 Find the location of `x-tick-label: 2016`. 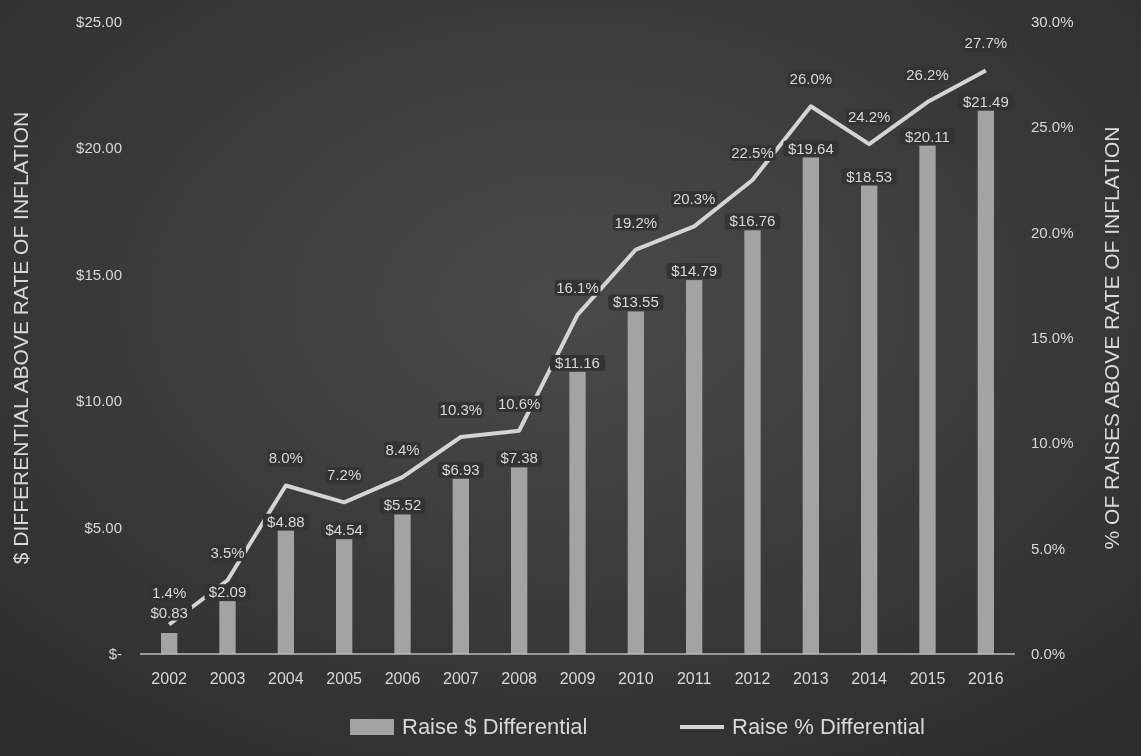

x-tick-label: 2016 is located at coordinates (986, 678).